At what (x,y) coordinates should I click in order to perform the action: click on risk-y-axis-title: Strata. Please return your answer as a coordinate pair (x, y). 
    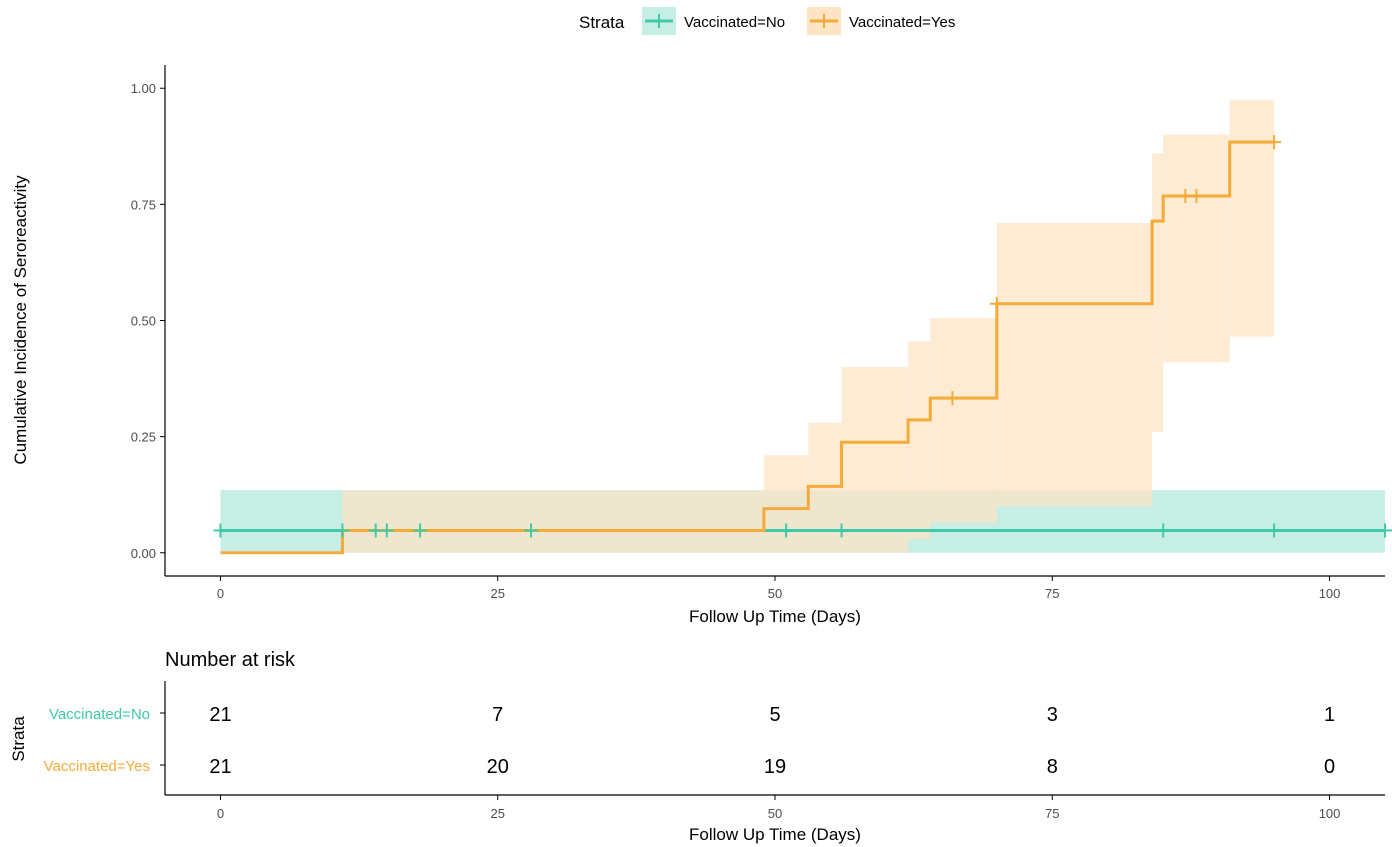
    Looking at the image, I should click on (18, 739).